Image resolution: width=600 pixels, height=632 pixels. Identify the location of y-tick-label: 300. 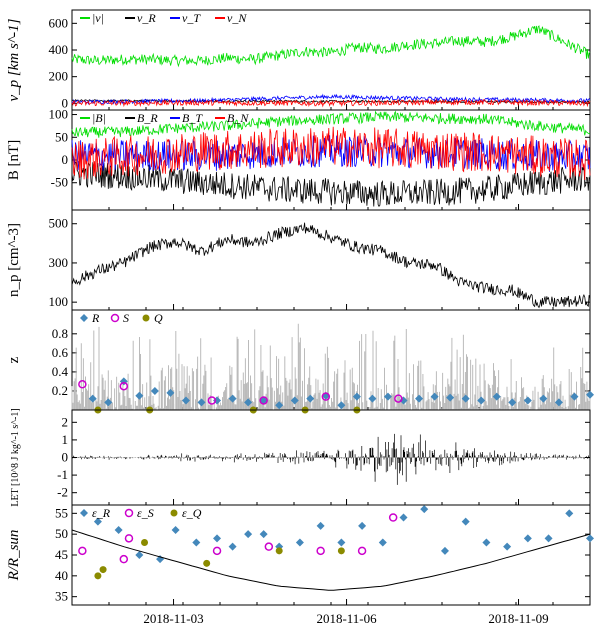
(59, 262).